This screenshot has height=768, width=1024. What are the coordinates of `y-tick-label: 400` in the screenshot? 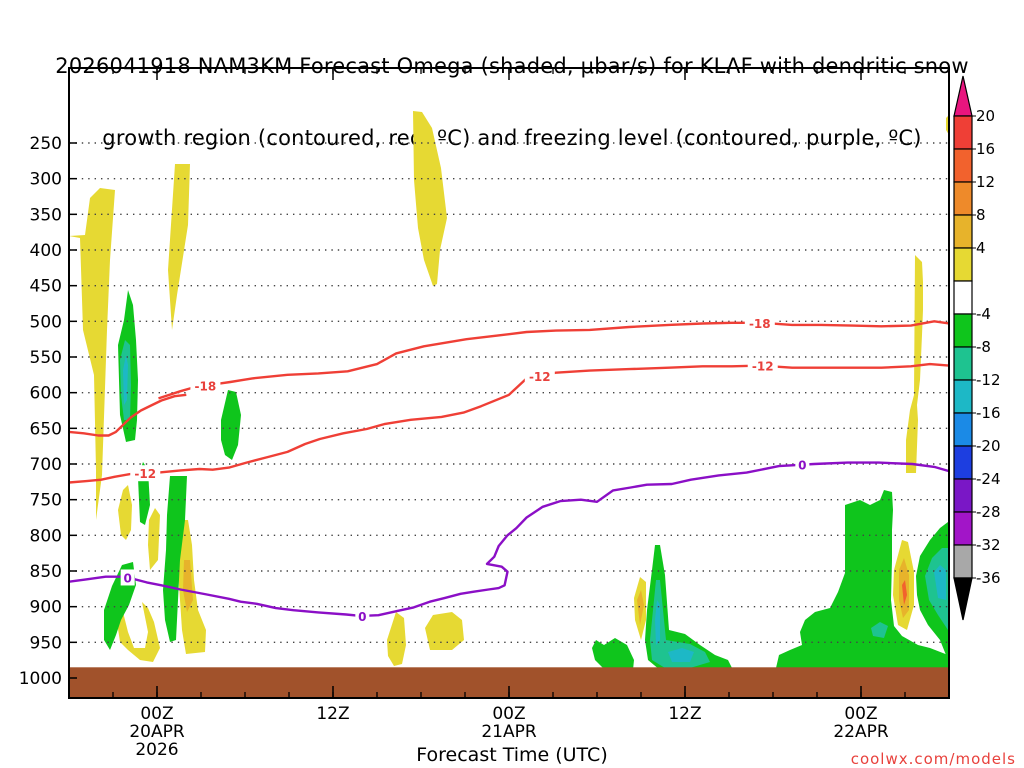 It's located at (46, 251).